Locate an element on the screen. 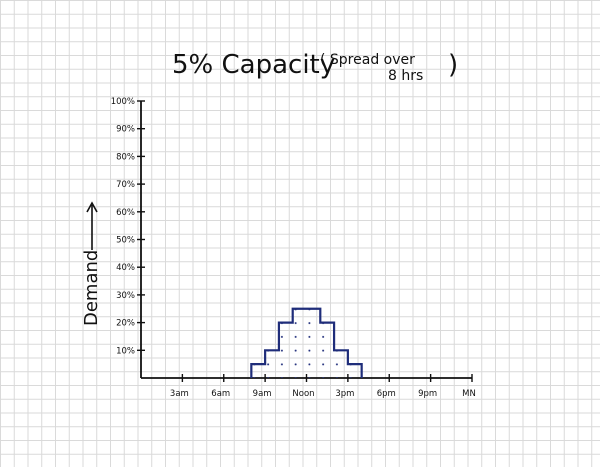 The width and height of the screenshot is (600, 467). y-axis-arrow is located at coordinates (92, 225).